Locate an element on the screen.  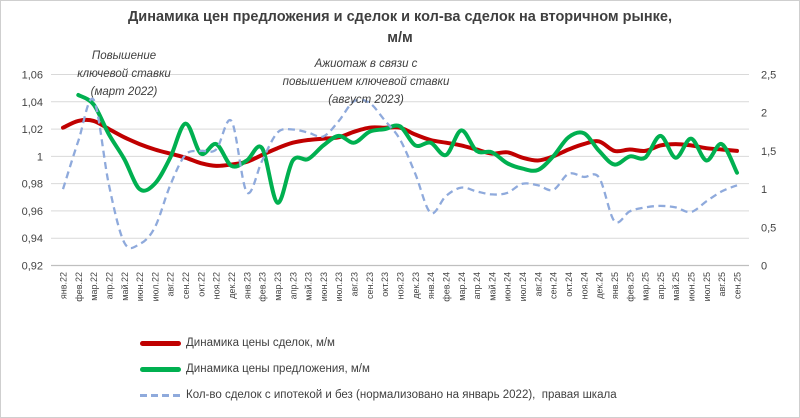
x-axis-month-label: сен.22 is located at coordinates (186, 285).